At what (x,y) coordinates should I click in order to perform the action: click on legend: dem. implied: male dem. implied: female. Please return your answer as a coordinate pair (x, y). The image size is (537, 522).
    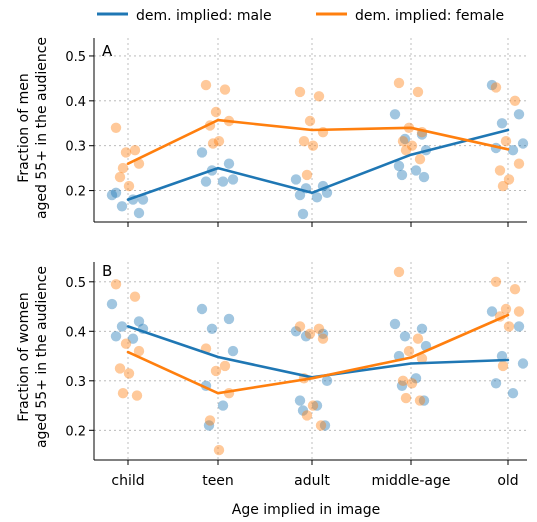
    Looking at the image, I should click on (300, 16).